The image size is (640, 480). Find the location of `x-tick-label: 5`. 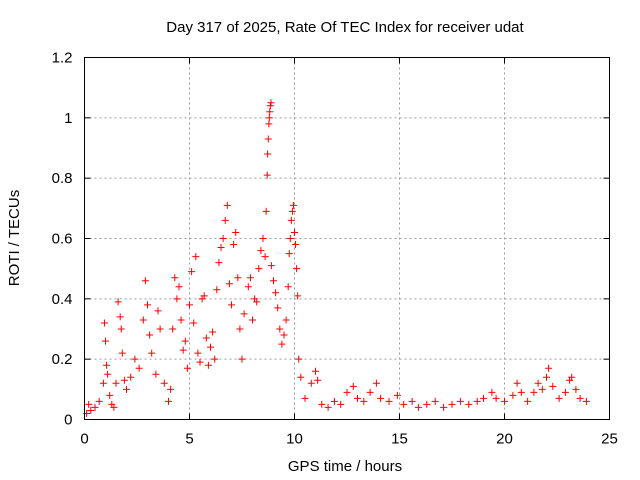

x-tick-label: 5 is located at coordinates (189, 439).